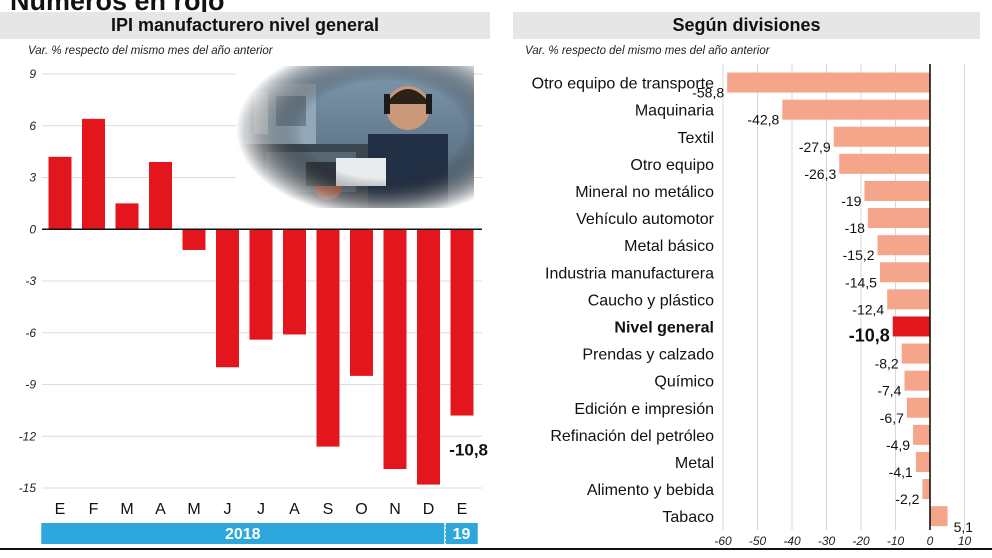  Describe the element at coordinates (32, 74) in the screenshot. I see `y-tick-label: 9` at that location.